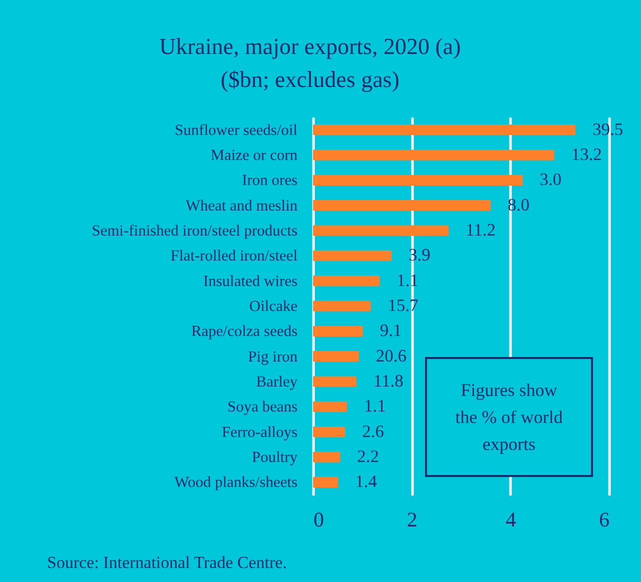 This screenshot has height=582, width=641. I want to click on x-tick-label: 0, so click(319, 520).